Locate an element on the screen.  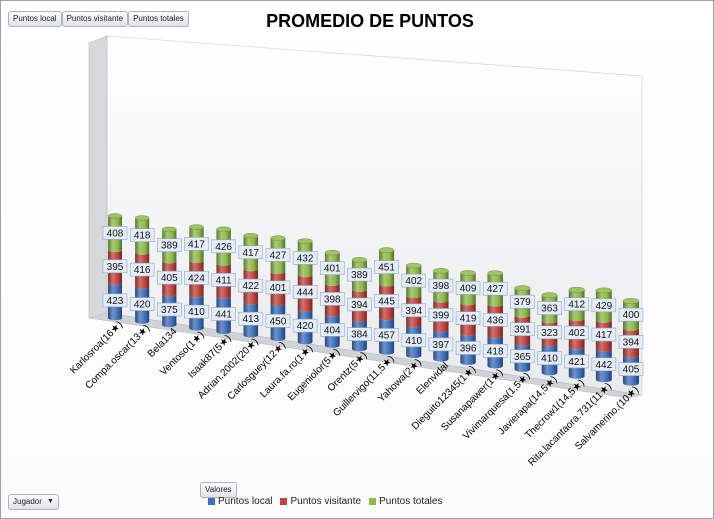
data-label: 409 is located at coordinates (468, 288).